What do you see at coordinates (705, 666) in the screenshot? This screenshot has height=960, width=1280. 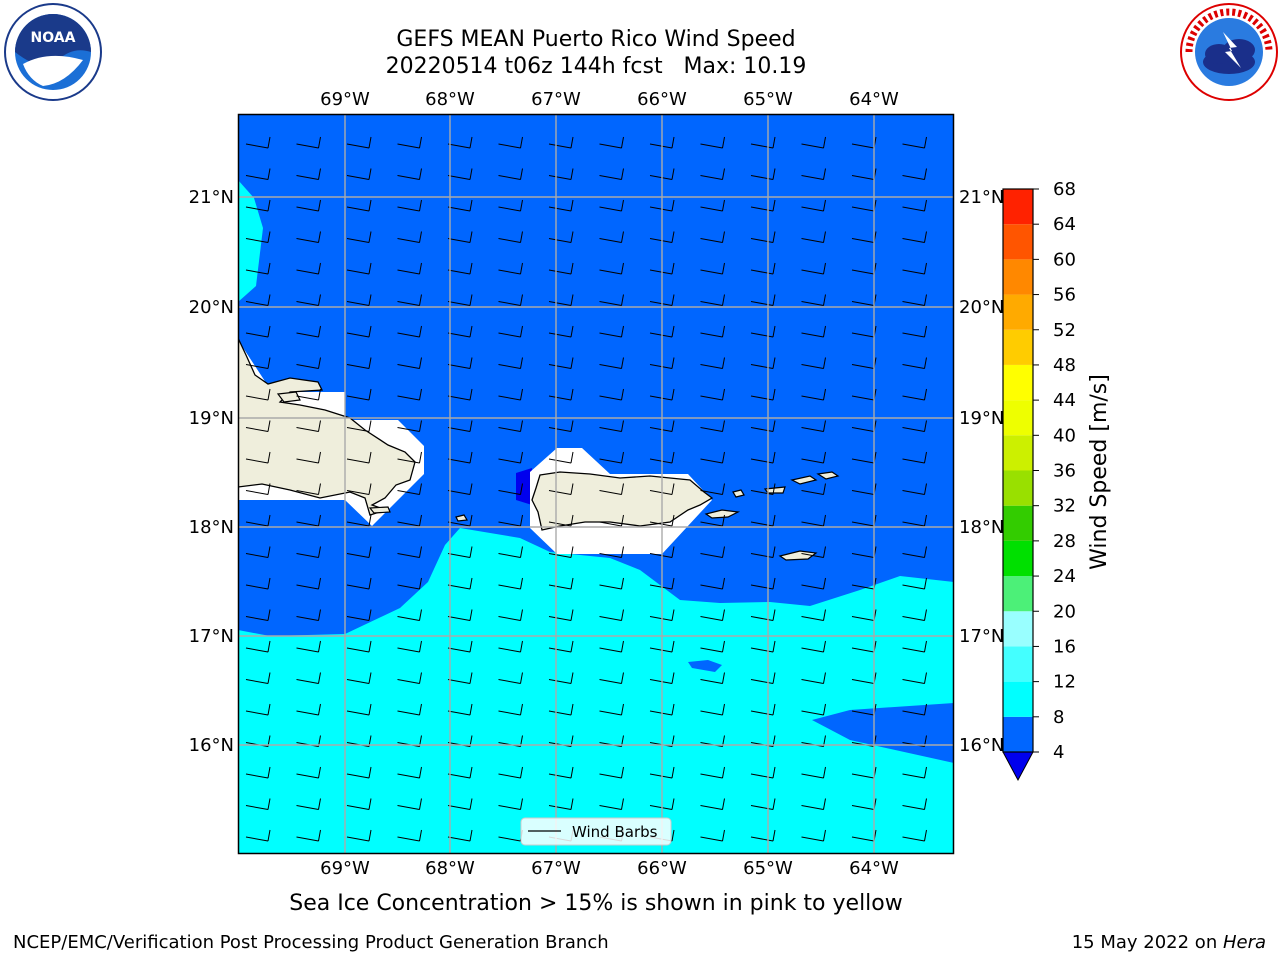 I see `wind-patch-south` at bounding box center [705, 666].